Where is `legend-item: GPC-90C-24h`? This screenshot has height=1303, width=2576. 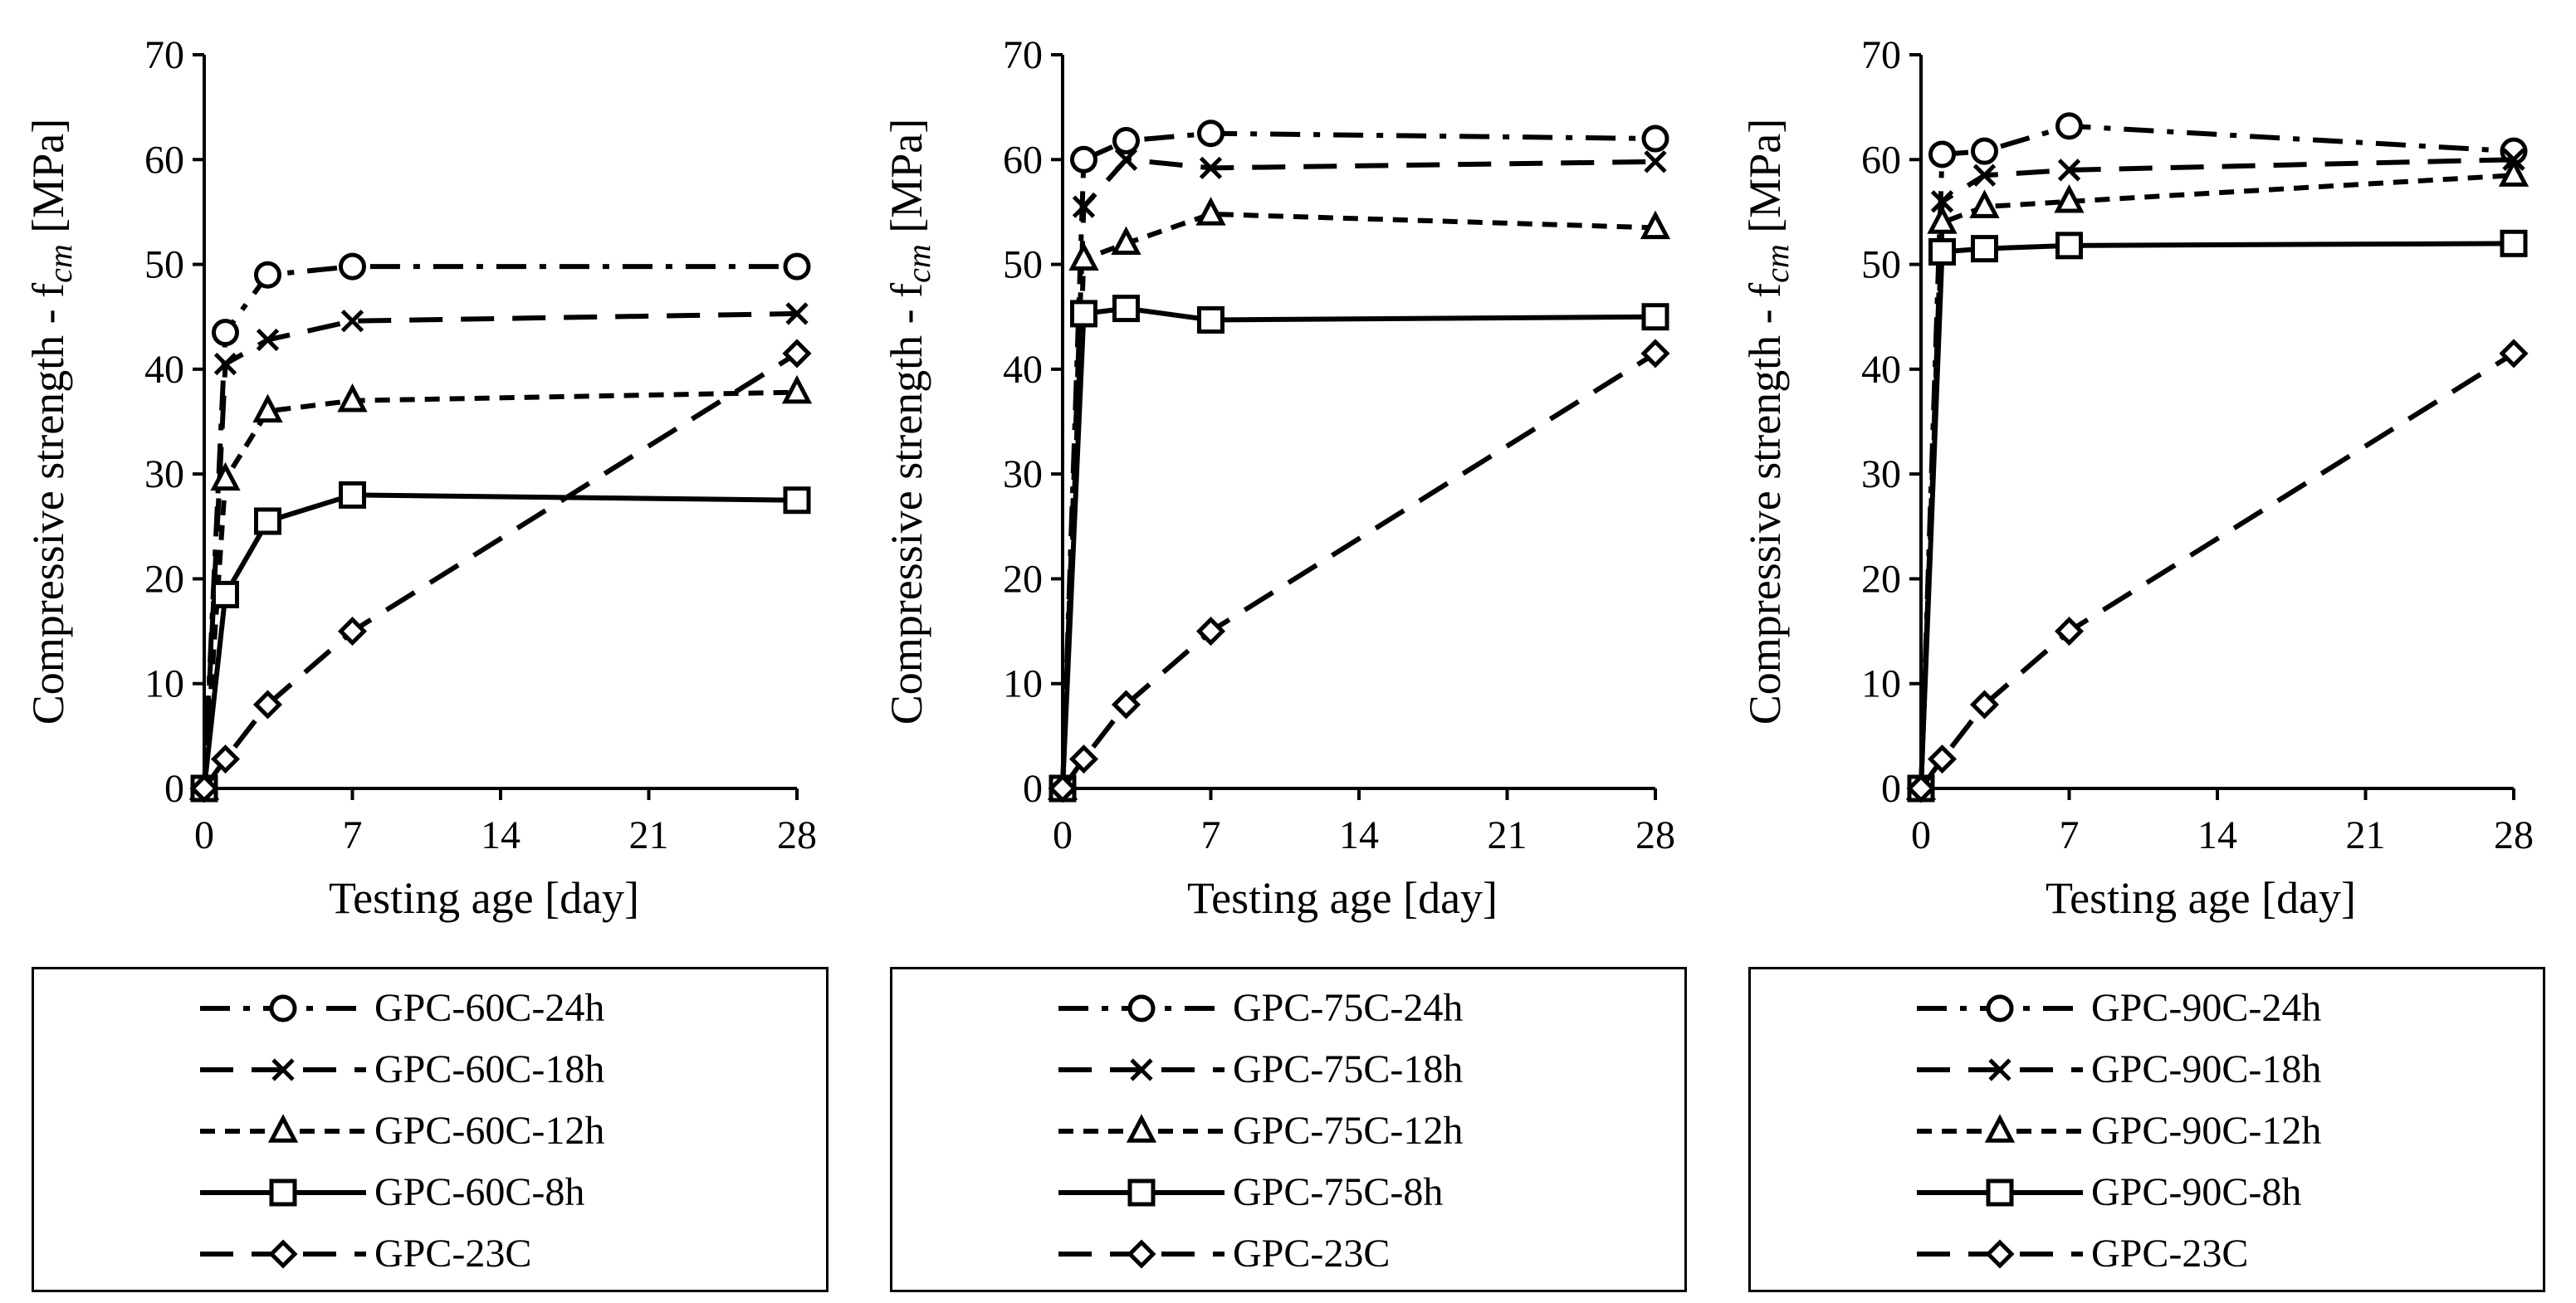 legend-item: GPC-90C-24h is located at coordinates (2147, 1009).